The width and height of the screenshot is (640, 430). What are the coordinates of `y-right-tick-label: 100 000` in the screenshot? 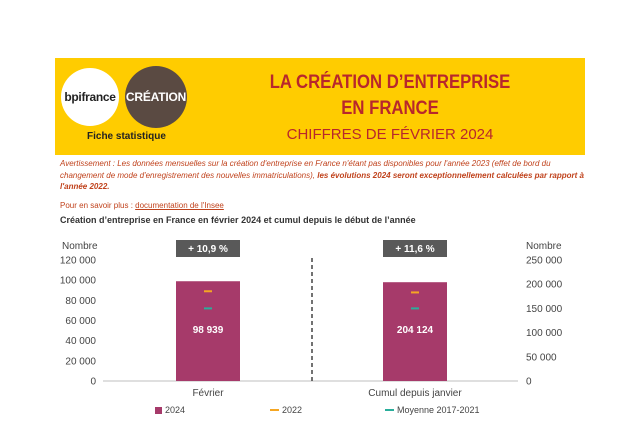 It's located at (544, 333).